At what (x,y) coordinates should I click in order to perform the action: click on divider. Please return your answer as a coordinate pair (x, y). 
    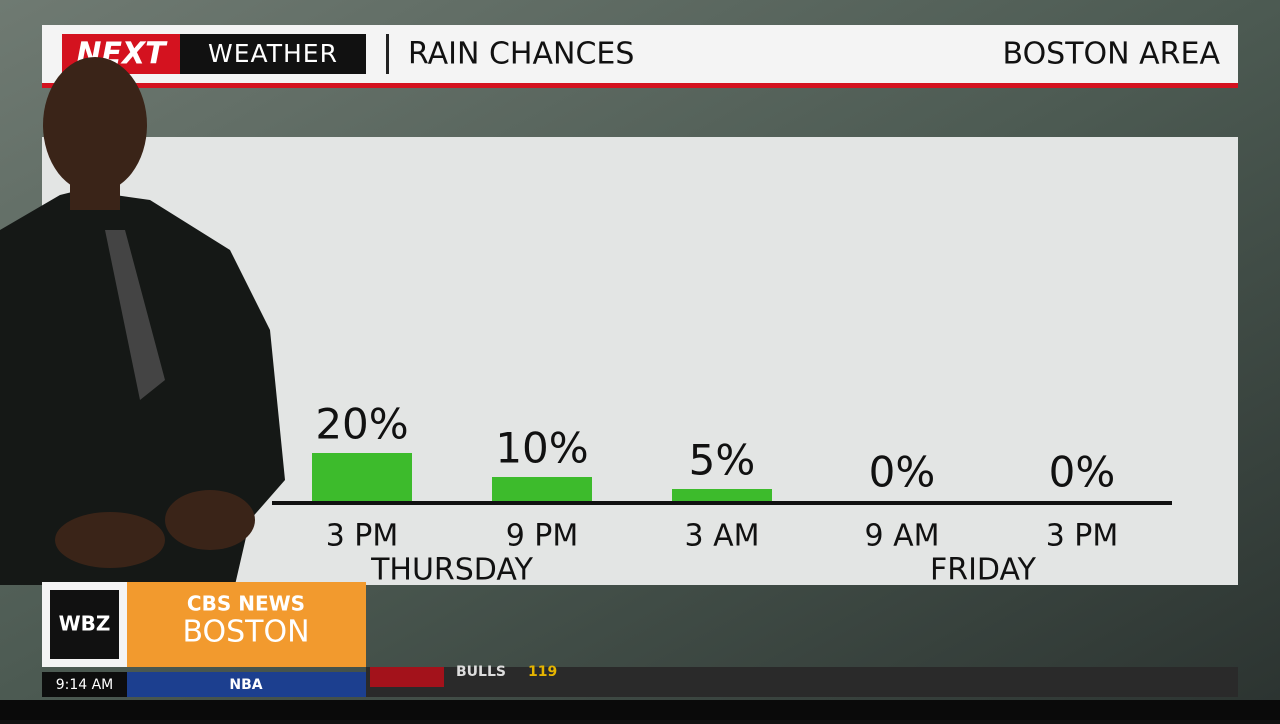
    Looking at the image, I should click on (387, 54).